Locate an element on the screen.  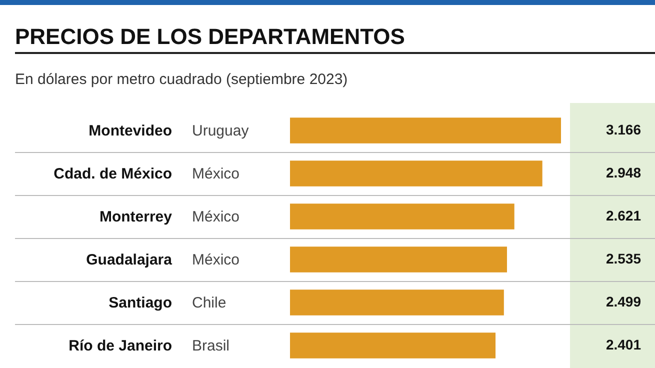
text: Brasil is located at coordinates (211, 346).